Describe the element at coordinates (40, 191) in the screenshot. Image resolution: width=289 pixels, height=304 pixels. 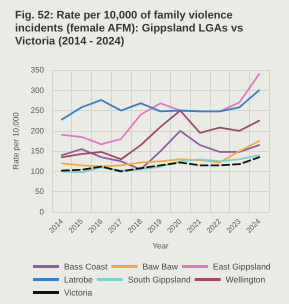
I see `y-tick-label: 50` at that location.